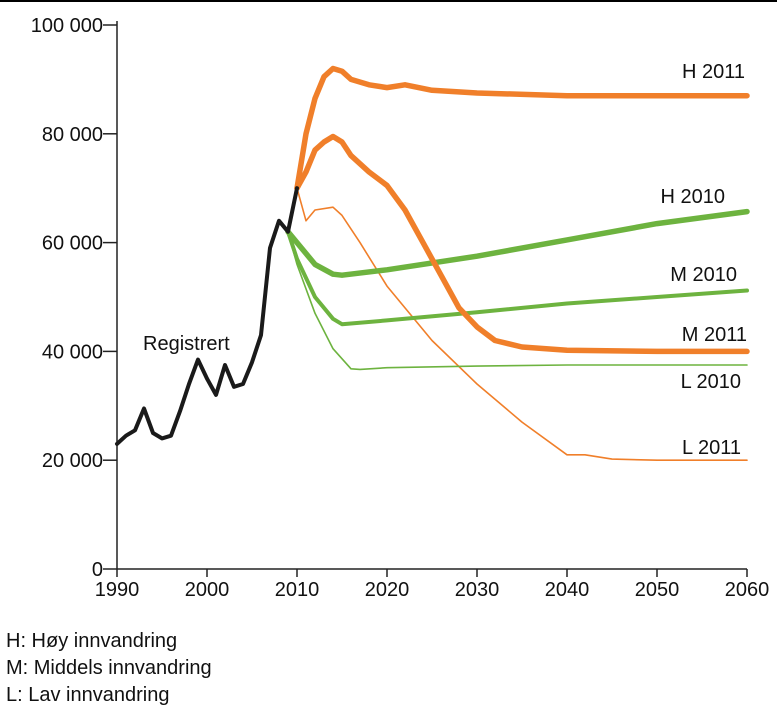  Describe the element at coordinates (207, 590) in the screenshot. I see `x-tick-label: 2000` at that location.